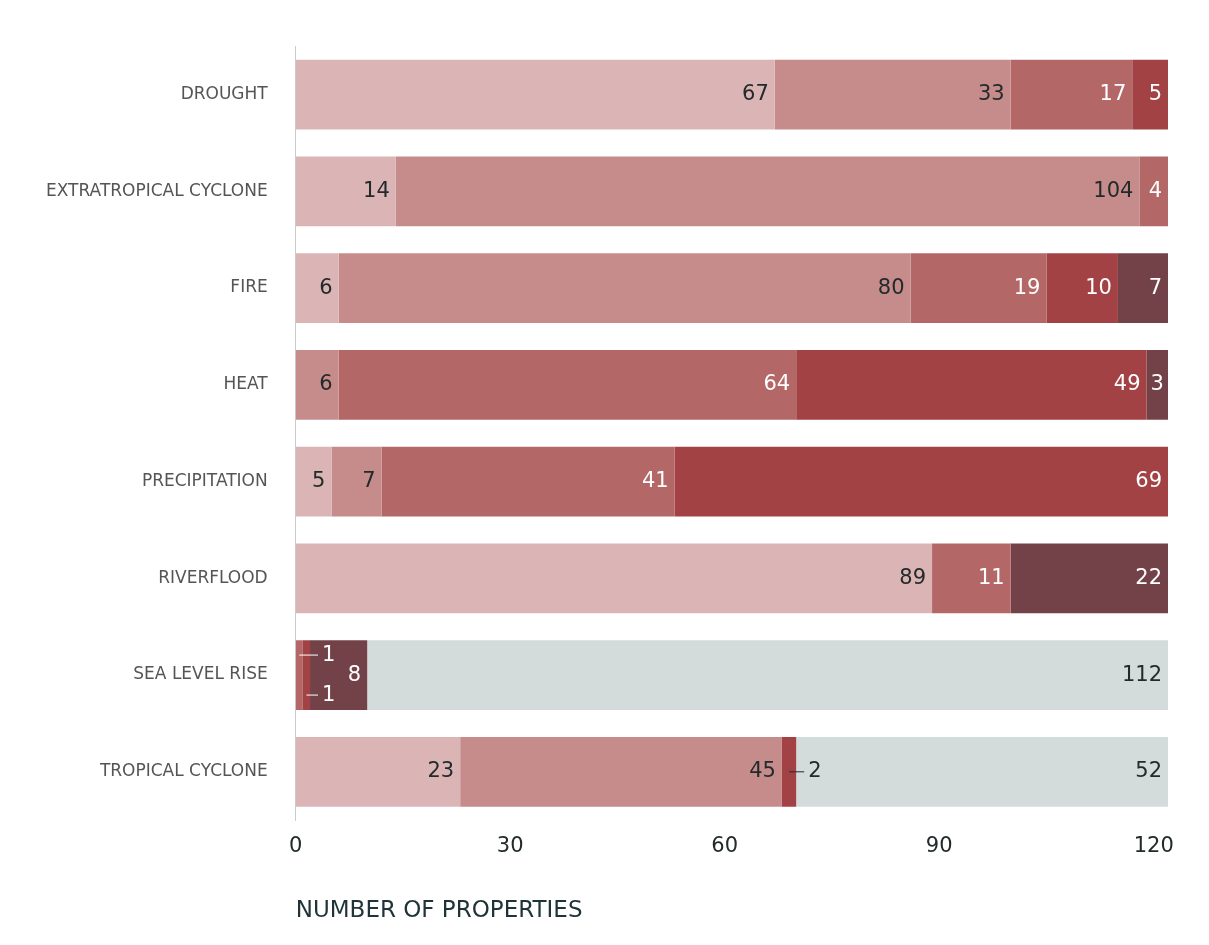  I want to click on data-label: 22, so click(1148, 576).